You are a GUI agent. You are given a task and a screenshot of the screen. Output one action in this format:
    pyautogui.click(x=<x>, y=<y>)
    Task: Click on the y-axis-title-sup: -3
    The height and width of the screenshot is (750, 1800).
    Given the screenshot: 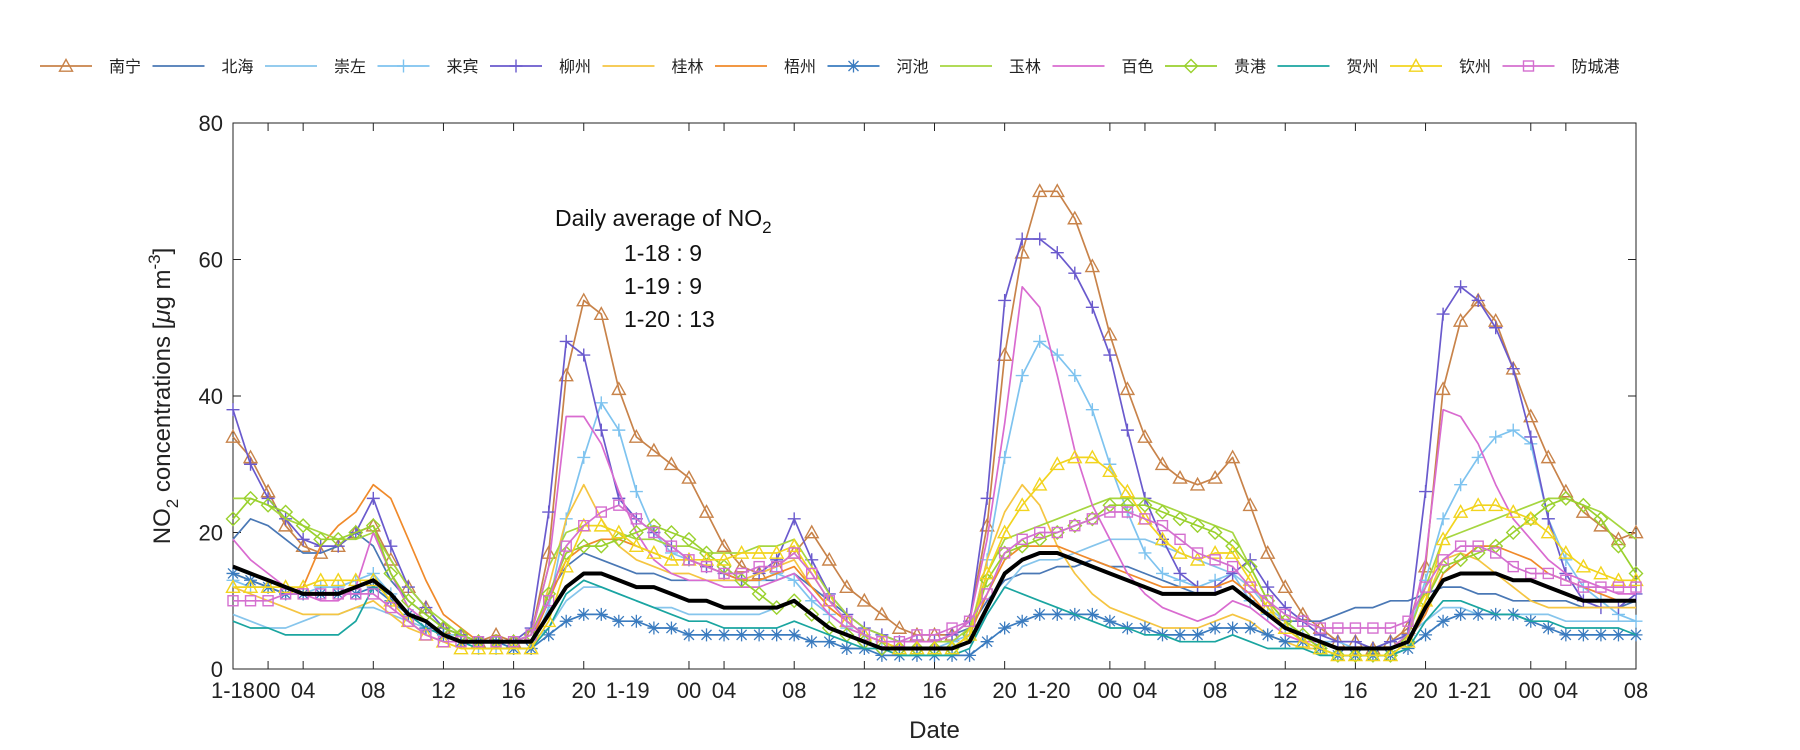 What is the action you would take?
    pyautogui.click(x=154, y=261)
    